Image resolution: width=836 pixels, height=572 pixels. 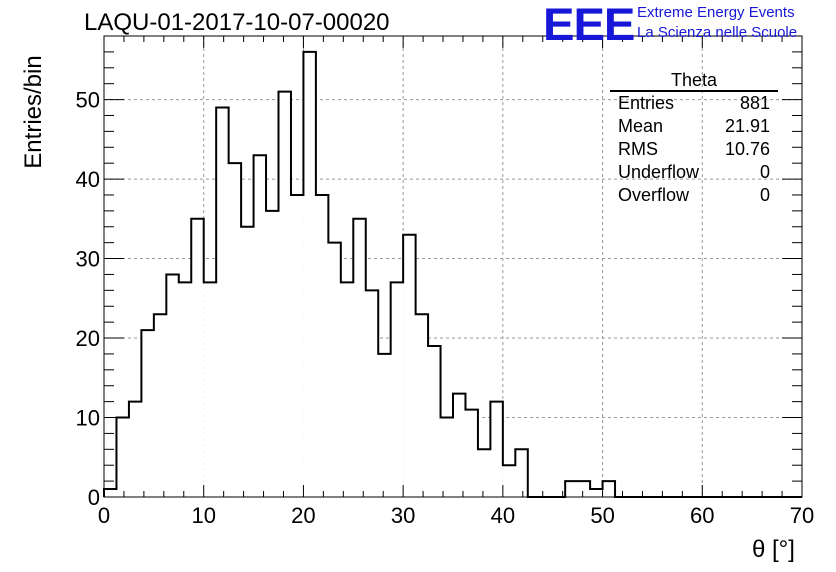 I want to click on stats-label: Overflow, so click(x=654, y=195).